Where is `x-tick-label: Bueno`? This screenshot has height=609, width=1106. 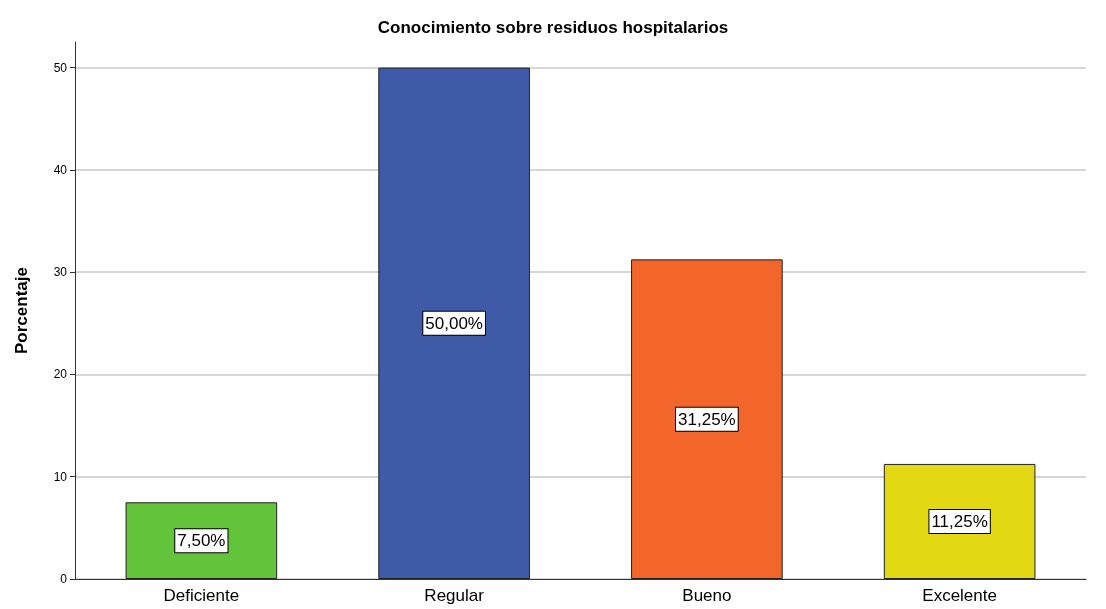 x-tick-label: Bueno is located at coordinates (707, 595).